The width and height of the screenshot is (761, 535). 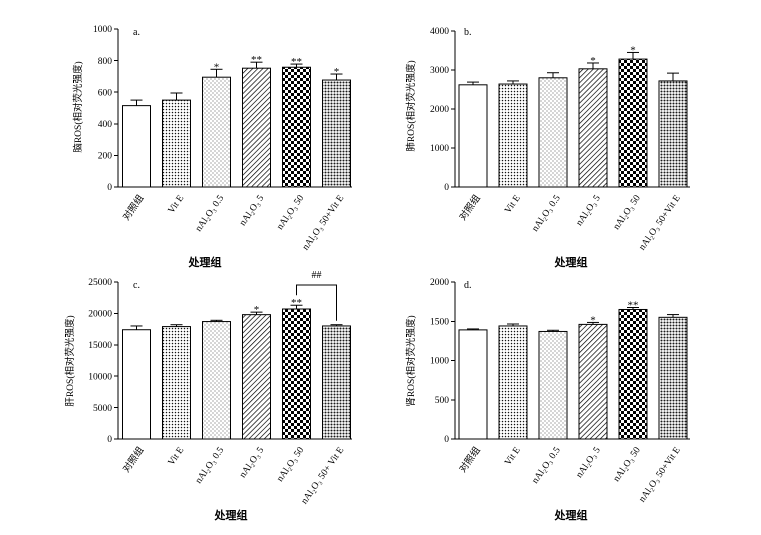 I want to click on comparison-label-c: ##, so click(x=317, y=275).